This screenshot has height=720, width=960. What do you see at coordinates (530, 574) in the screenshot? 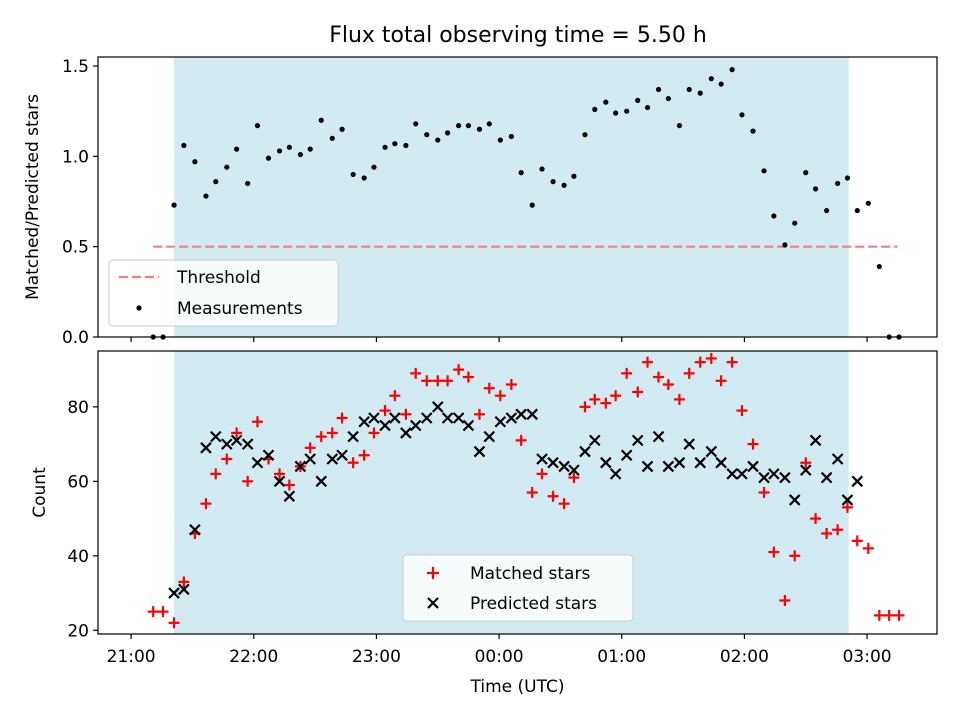
I see `legend-matched-label: Matched stars` at bounding box center [530, 574].